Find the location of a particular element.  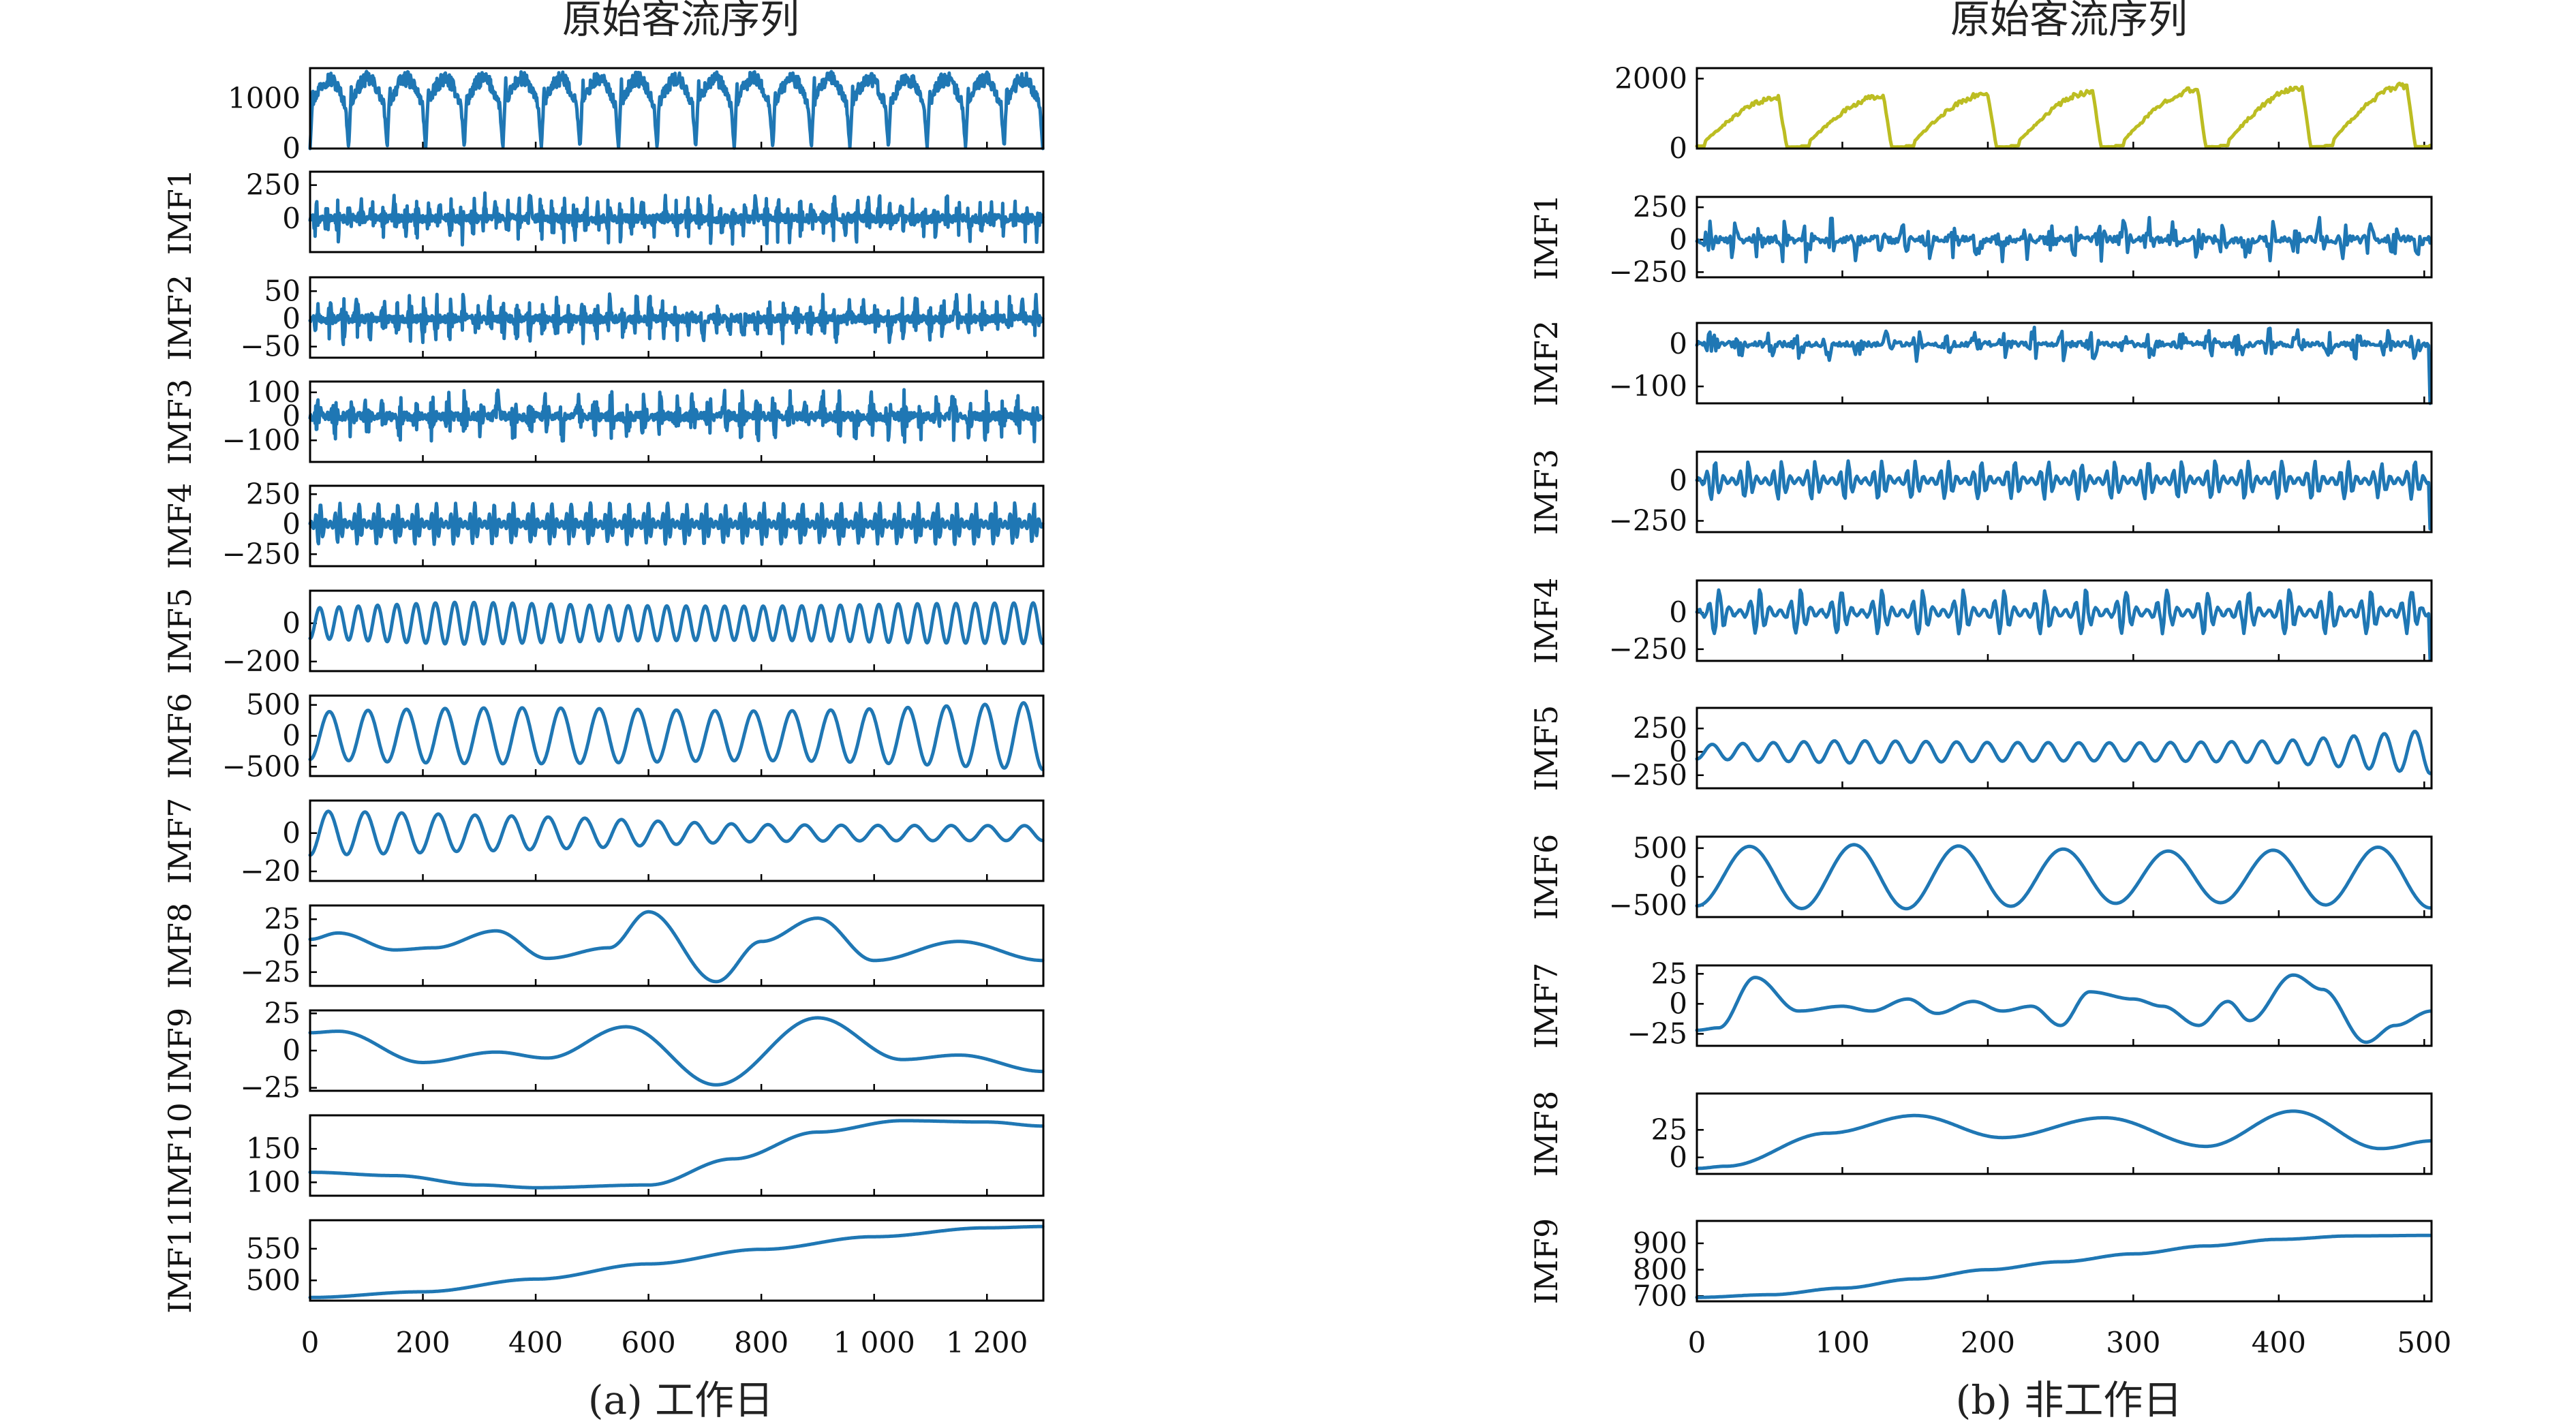

y-tick-label: −20 is located at coordinates (270, 871).